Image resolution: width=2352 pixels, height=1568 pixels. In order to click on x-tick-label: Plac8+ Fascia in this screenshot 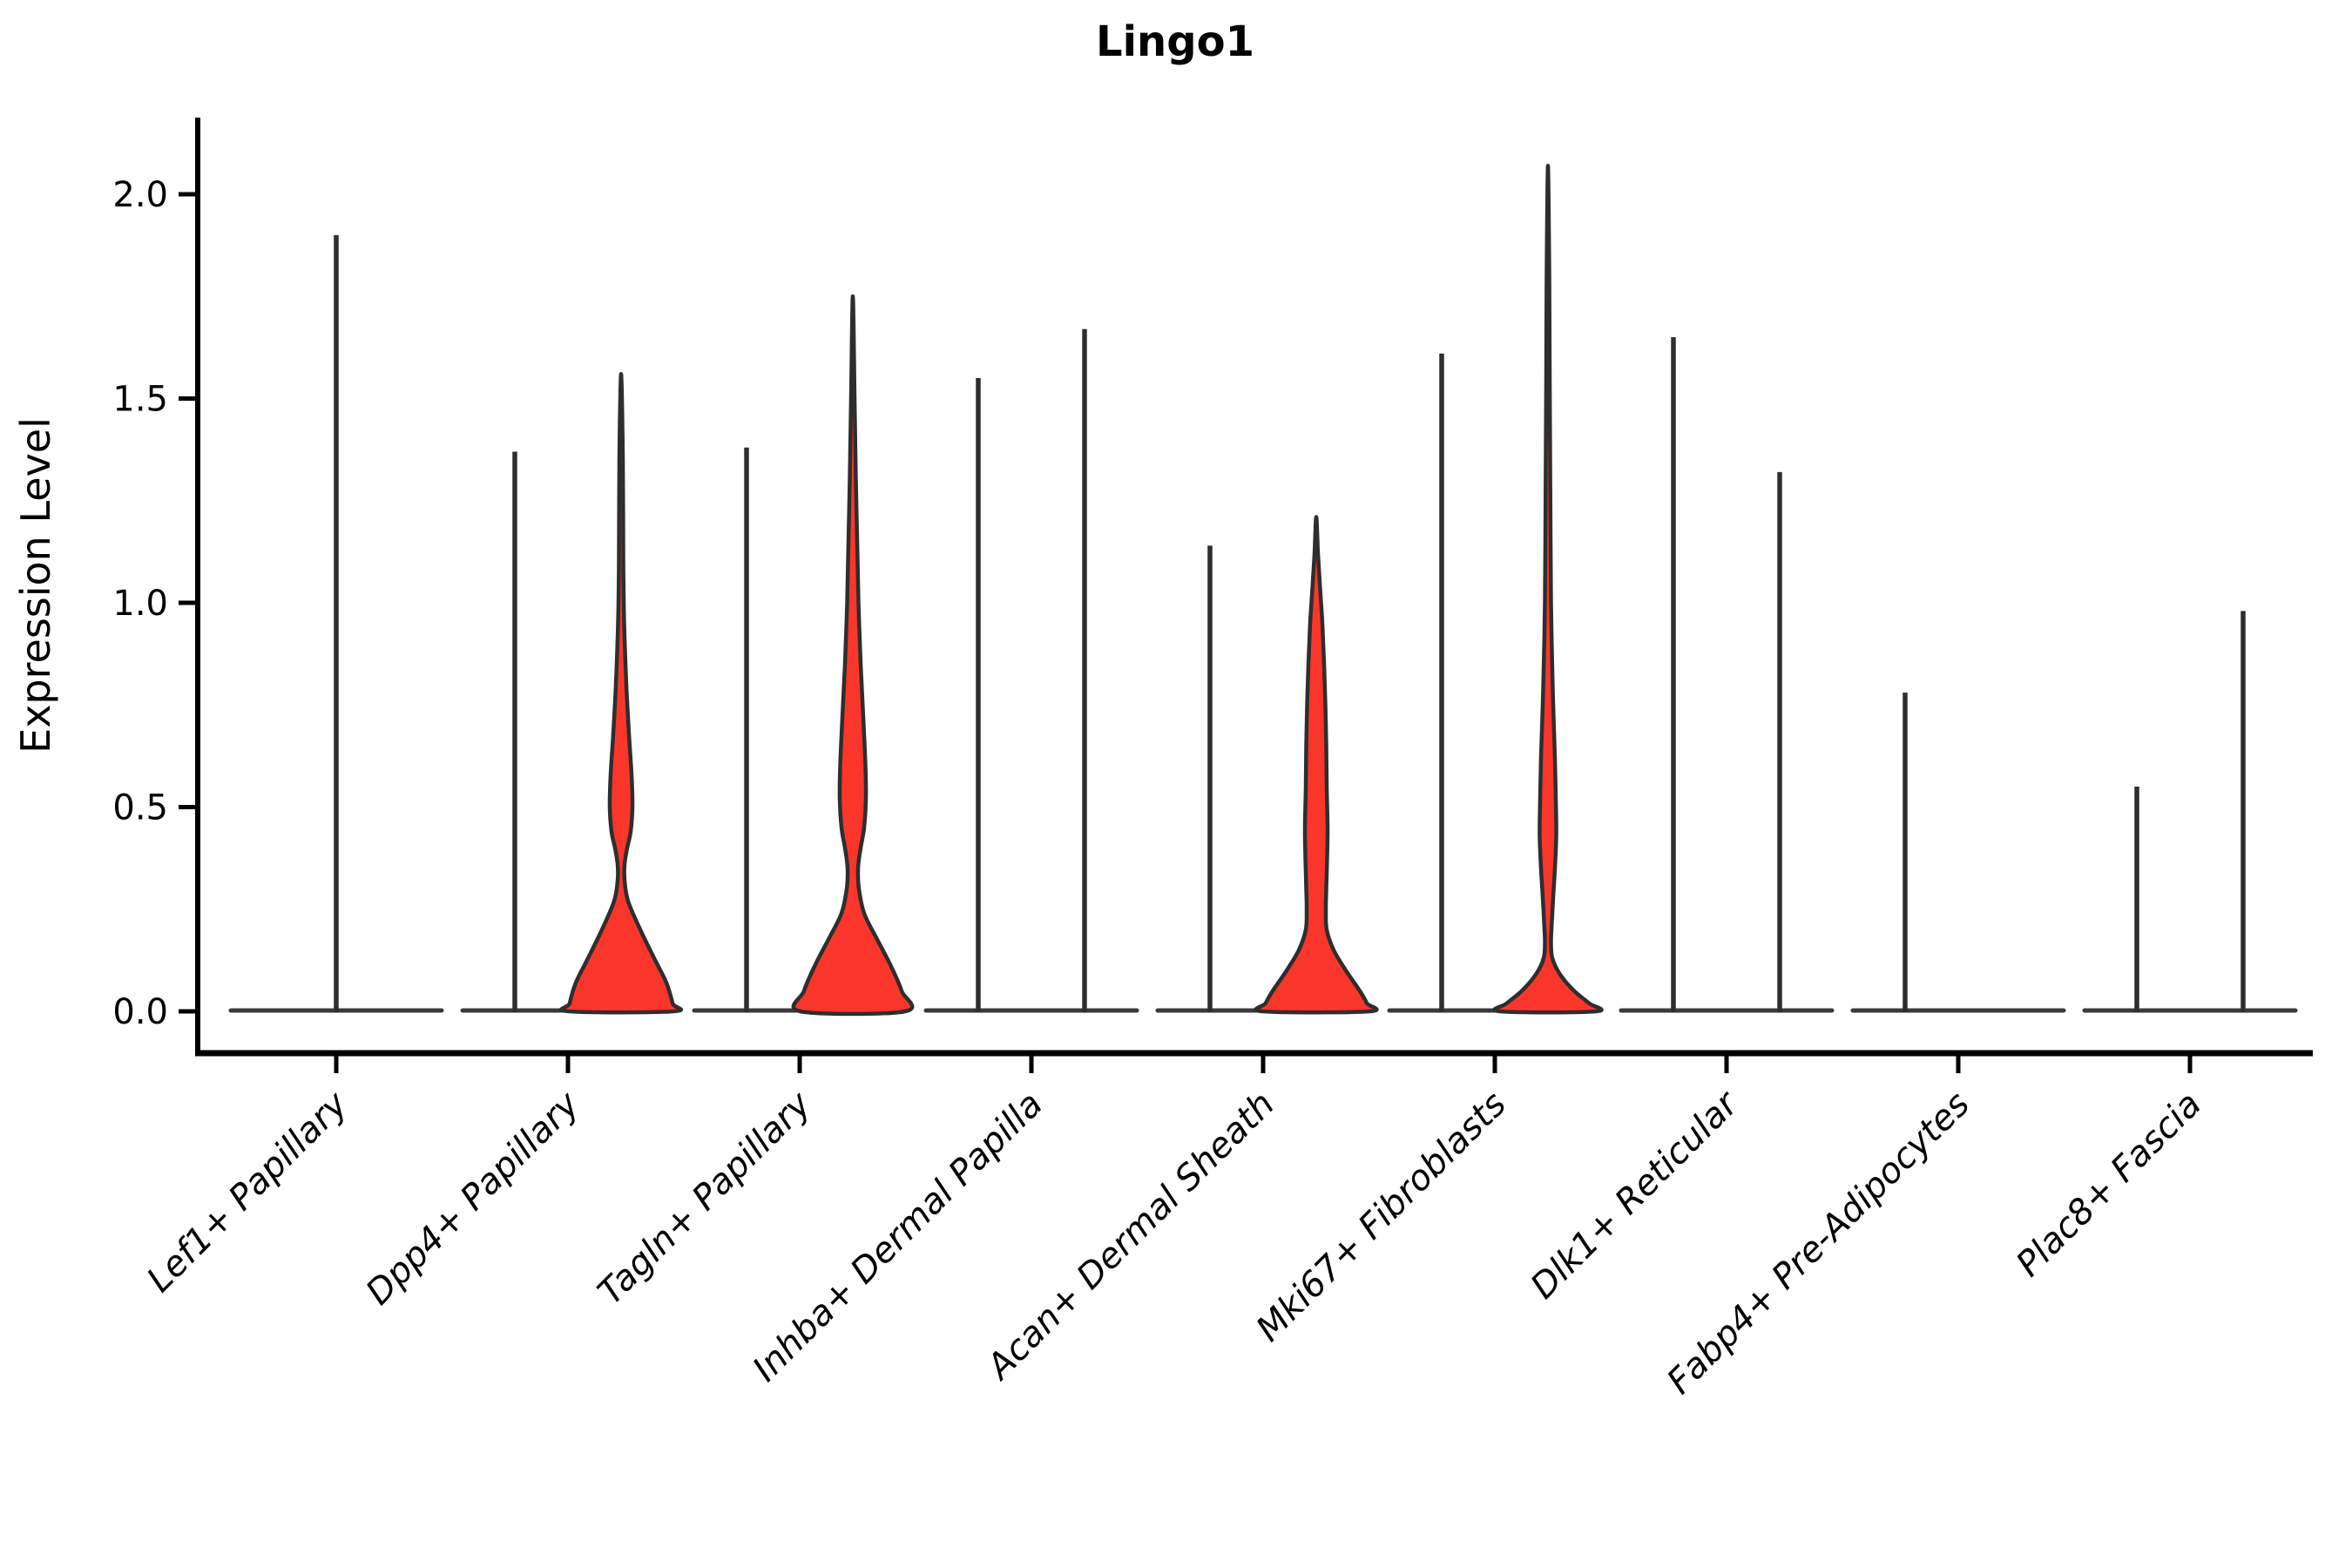, I will do `click(2109, 1185)`.